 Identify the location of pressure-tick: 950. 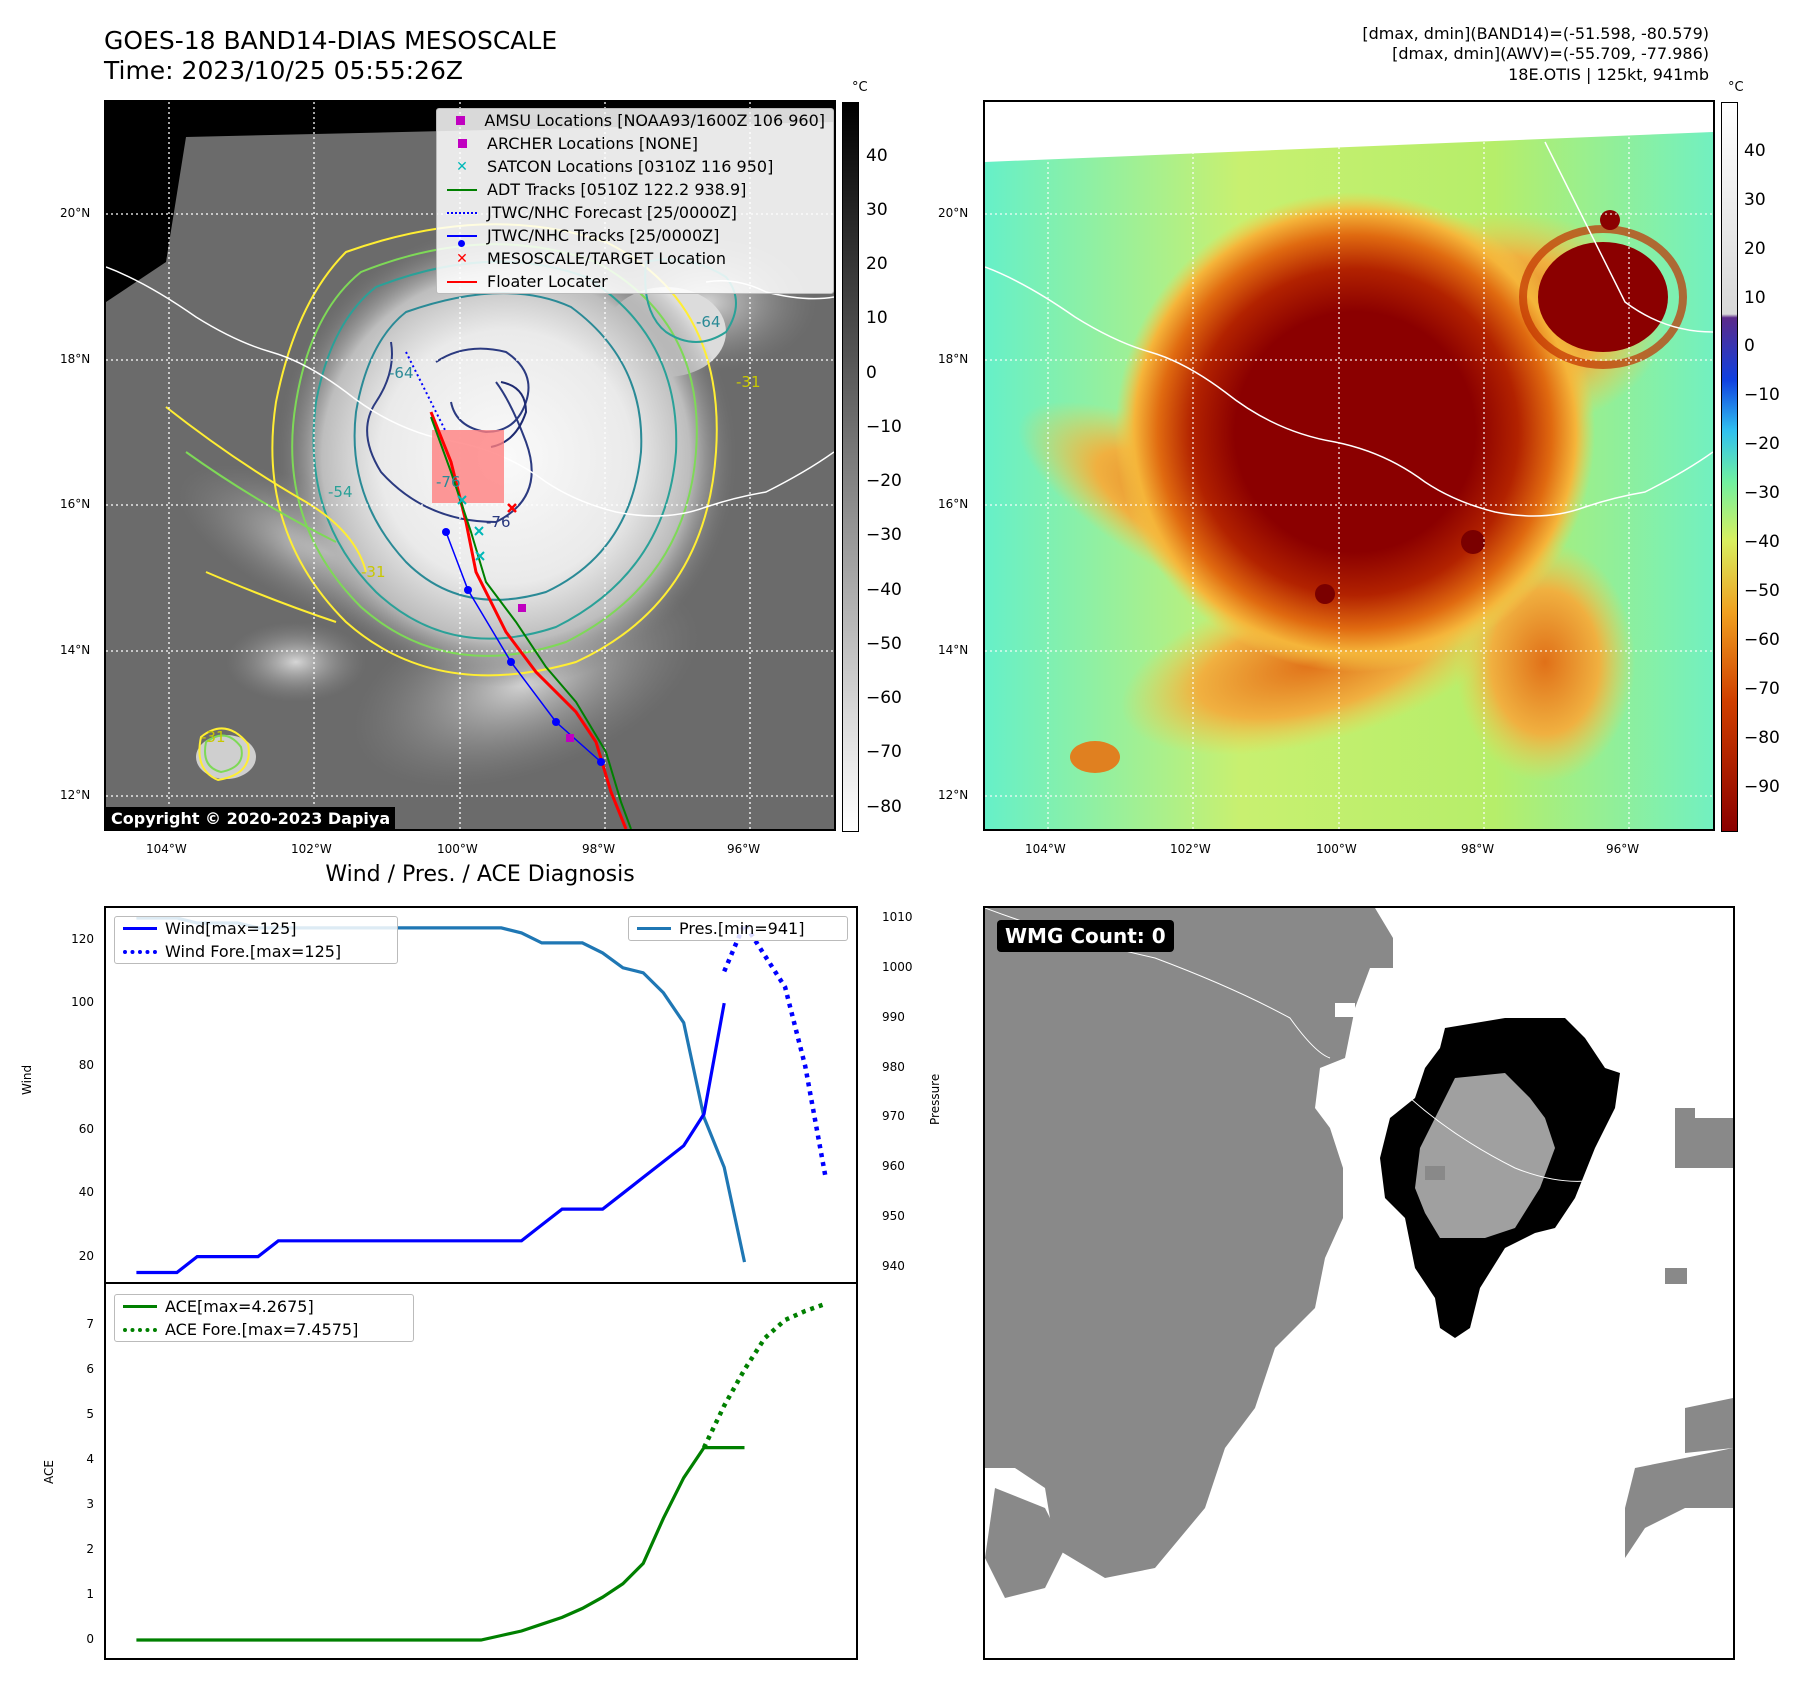
(893, 1216).